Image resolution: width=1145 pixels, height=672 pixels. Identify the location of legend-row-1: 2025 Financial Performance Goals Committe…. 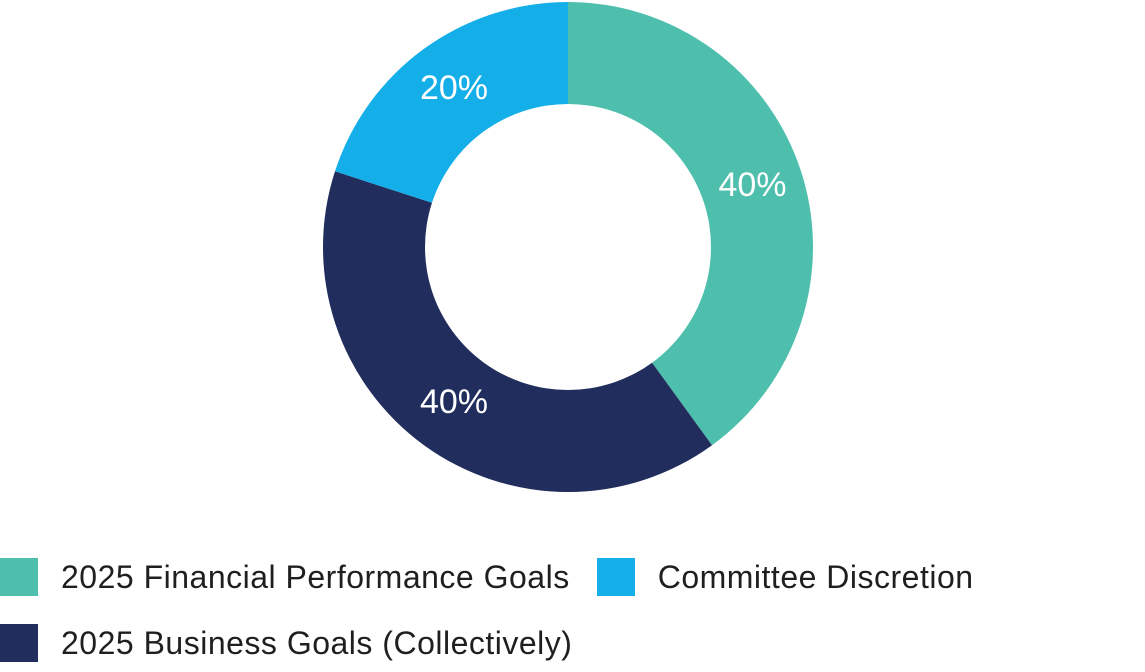
(572, 577).